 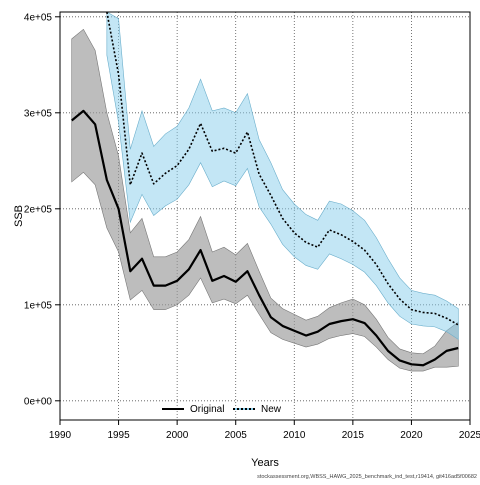 What do you see at coordinates (19, 216) in the screenshot?
I see `y-axis-title: SSB` at bounding box center [19, 216].